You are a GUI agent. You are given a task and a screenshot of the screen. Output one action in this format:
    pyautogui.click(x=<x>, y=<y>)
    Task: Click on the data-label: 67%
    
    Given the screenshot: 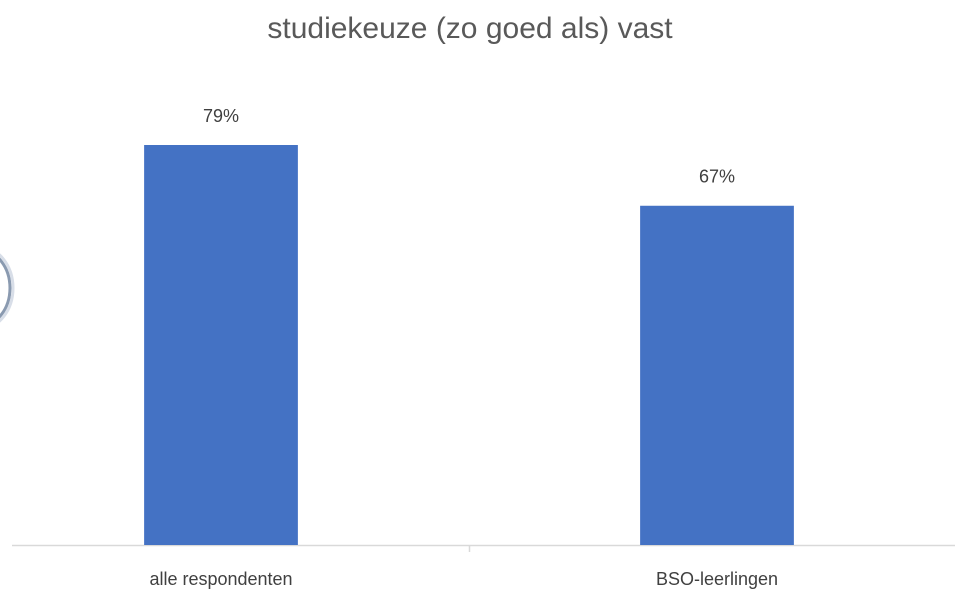 What is the action you would take?
    pyautogui.click(x=717, y=177)
    